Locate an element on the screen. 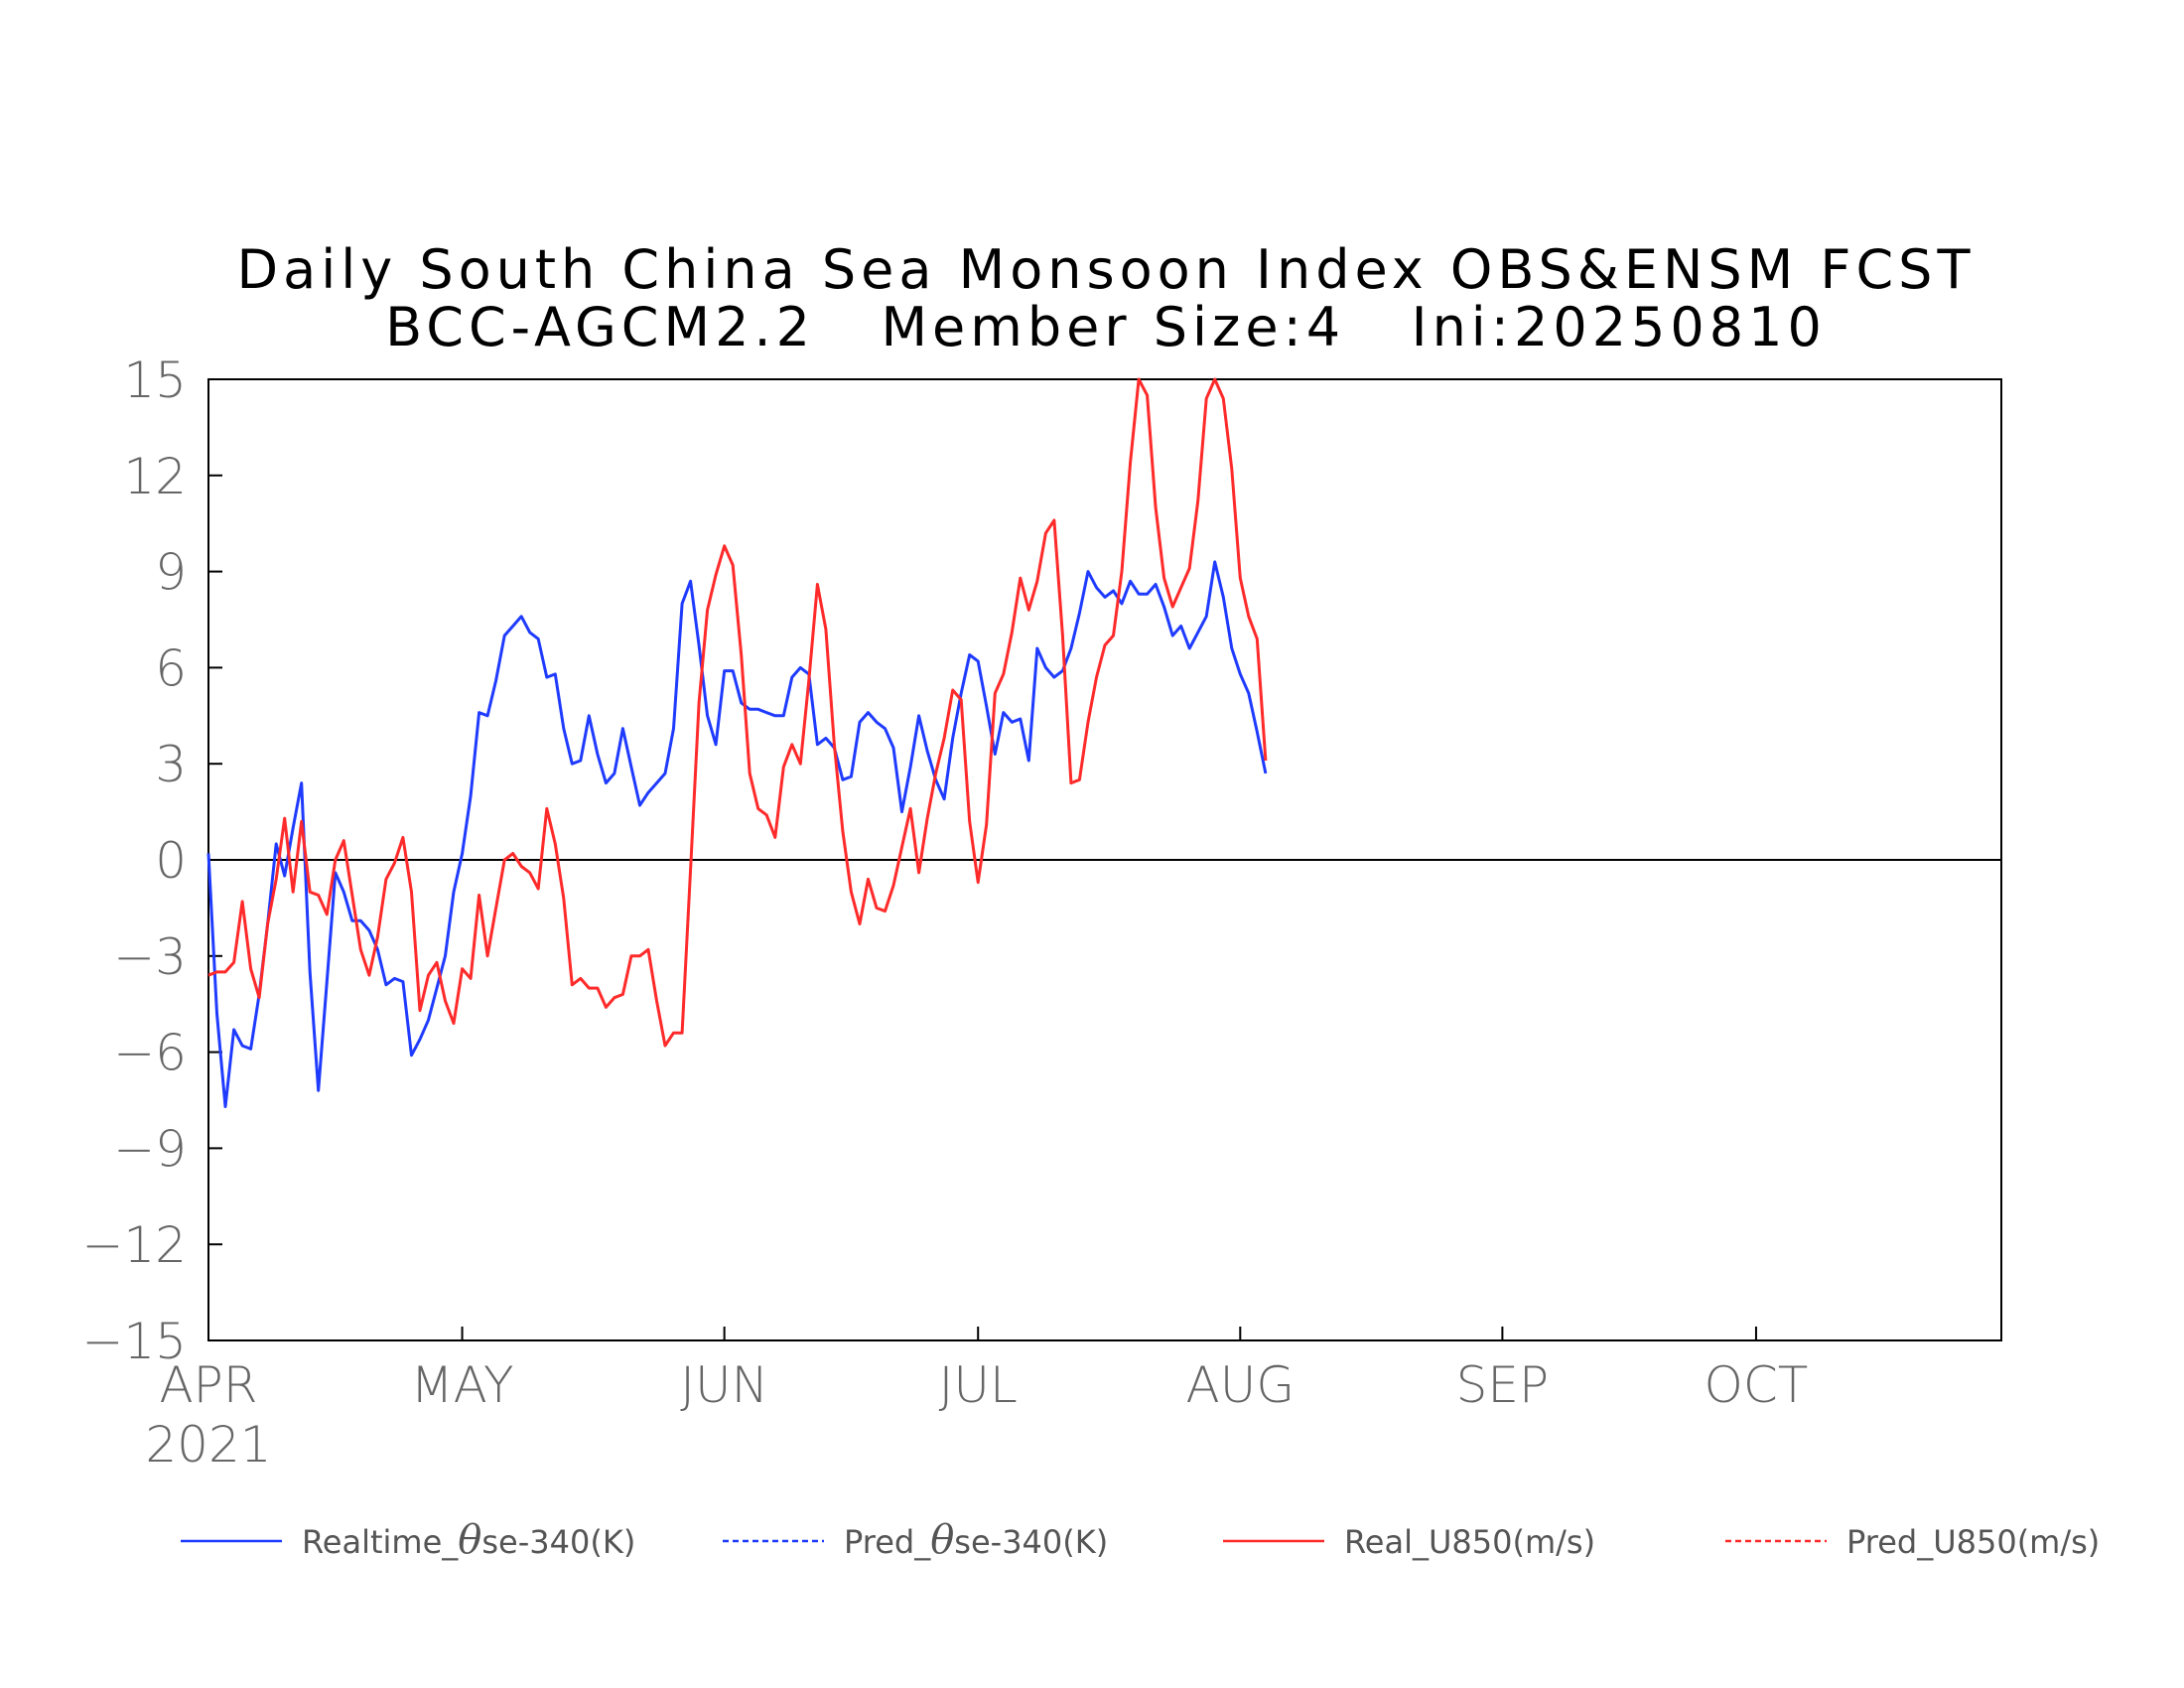 The height and width of the screenshot is (1688, 2184). y-tick-label: 15 is located at coordinates (155, 380).